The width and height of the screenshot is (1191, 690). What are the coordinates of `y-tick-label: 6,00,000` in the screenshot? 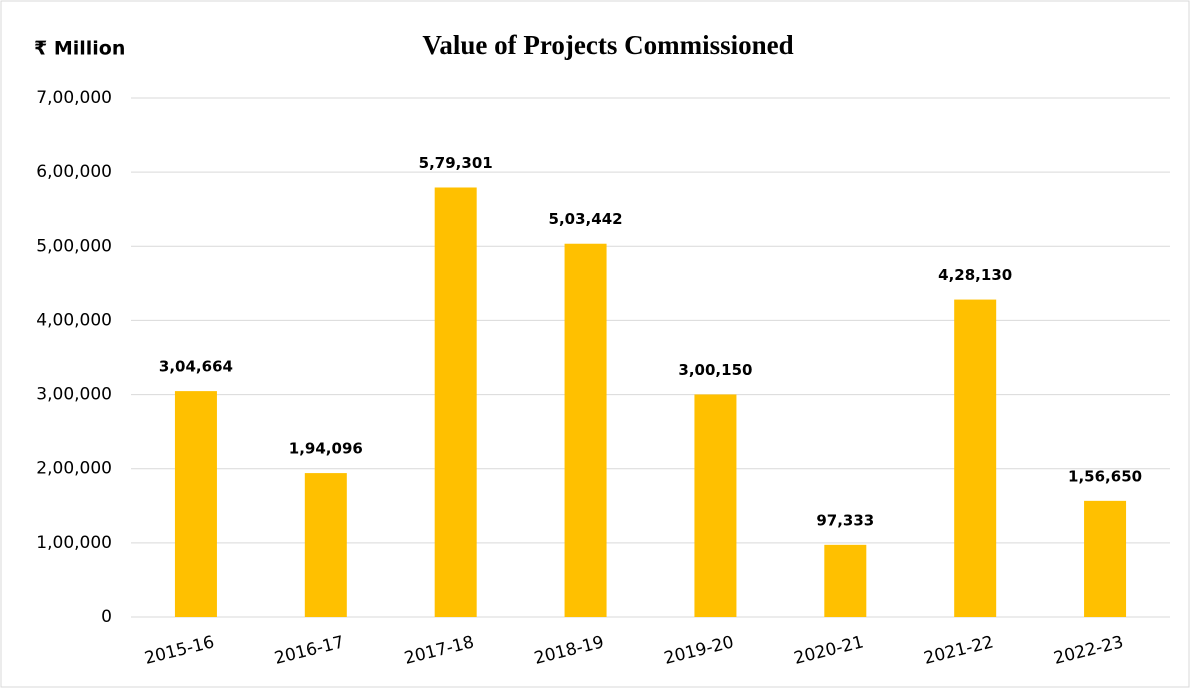 It's located at (74, 172).